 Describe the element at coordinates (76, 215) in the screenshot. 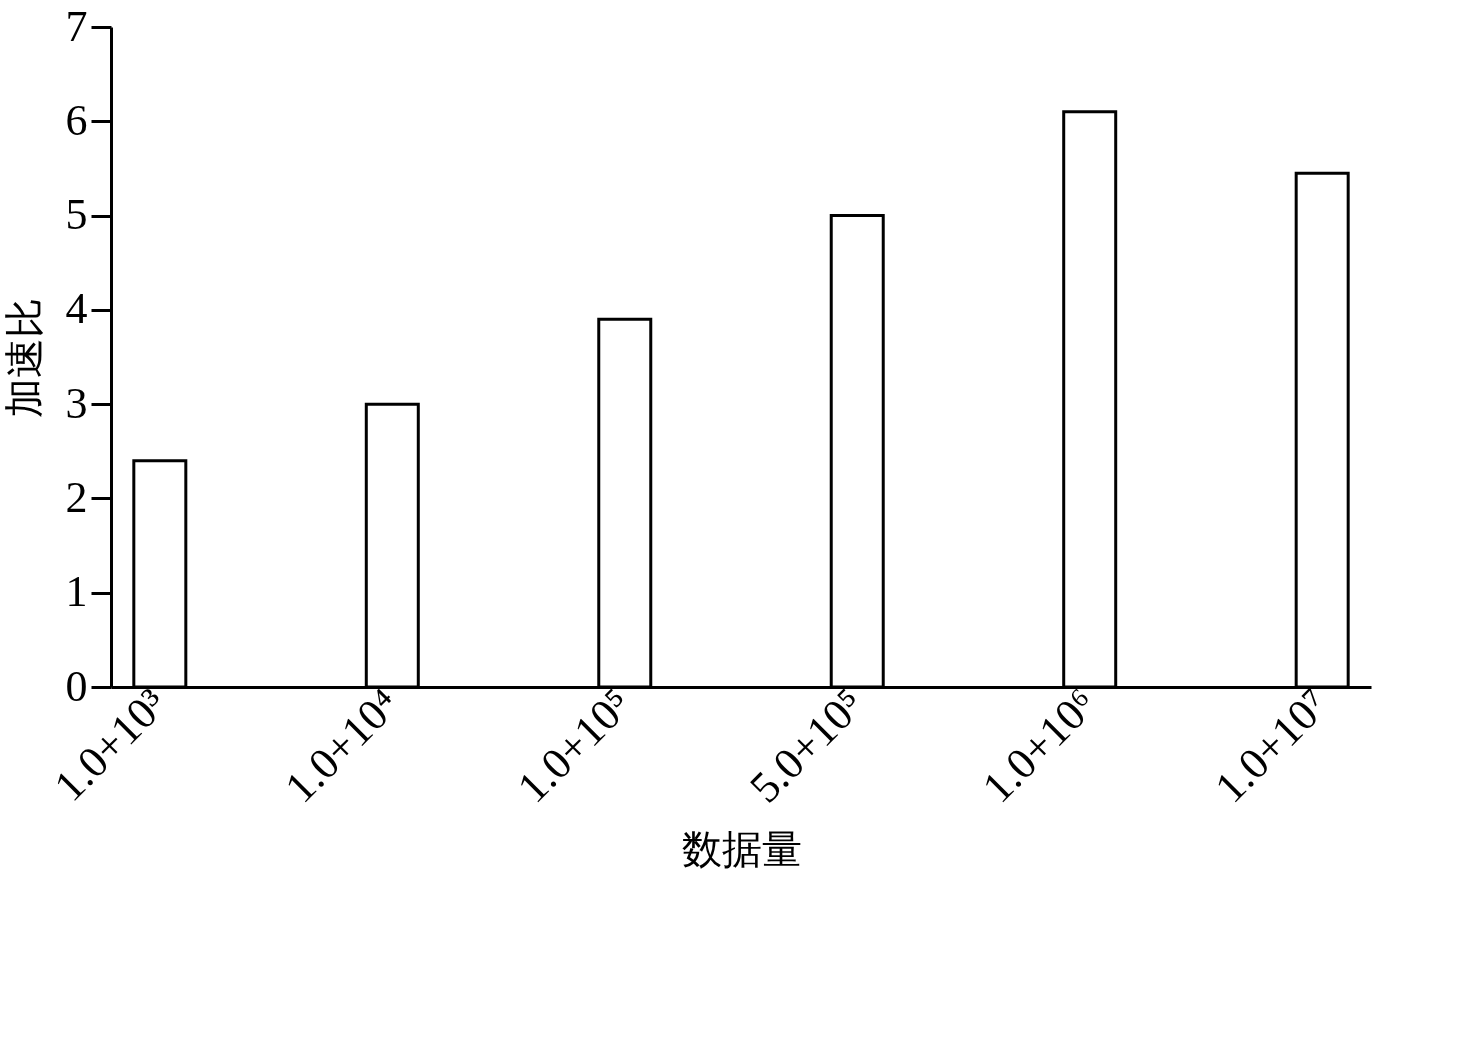

I see `y-tick-label: 5` at that location.